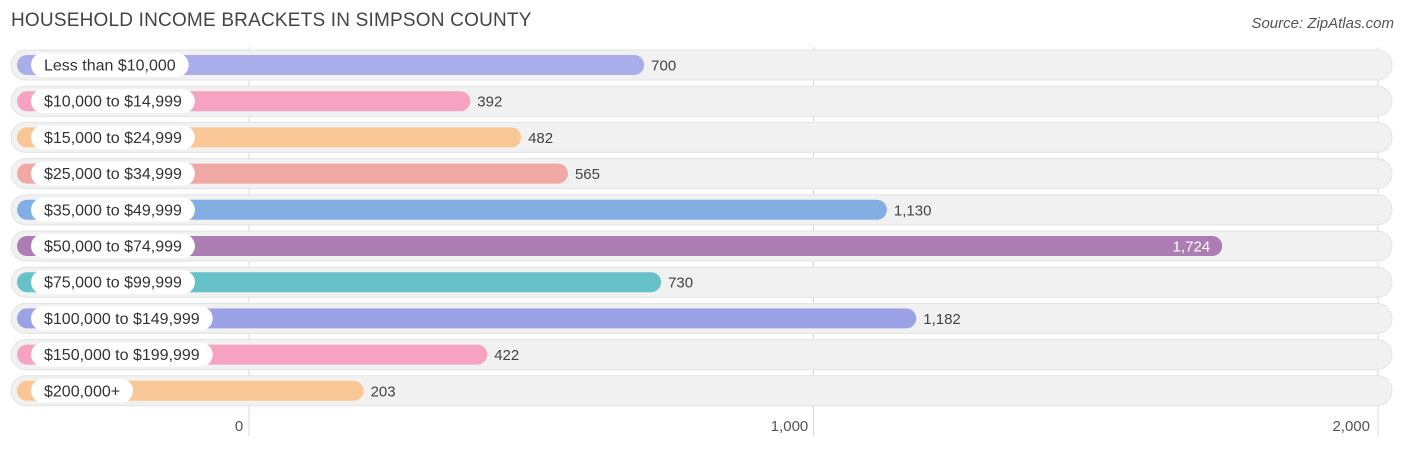 The image size is (1406, 449). I want to click on value-label: 422, so click(506, 355).